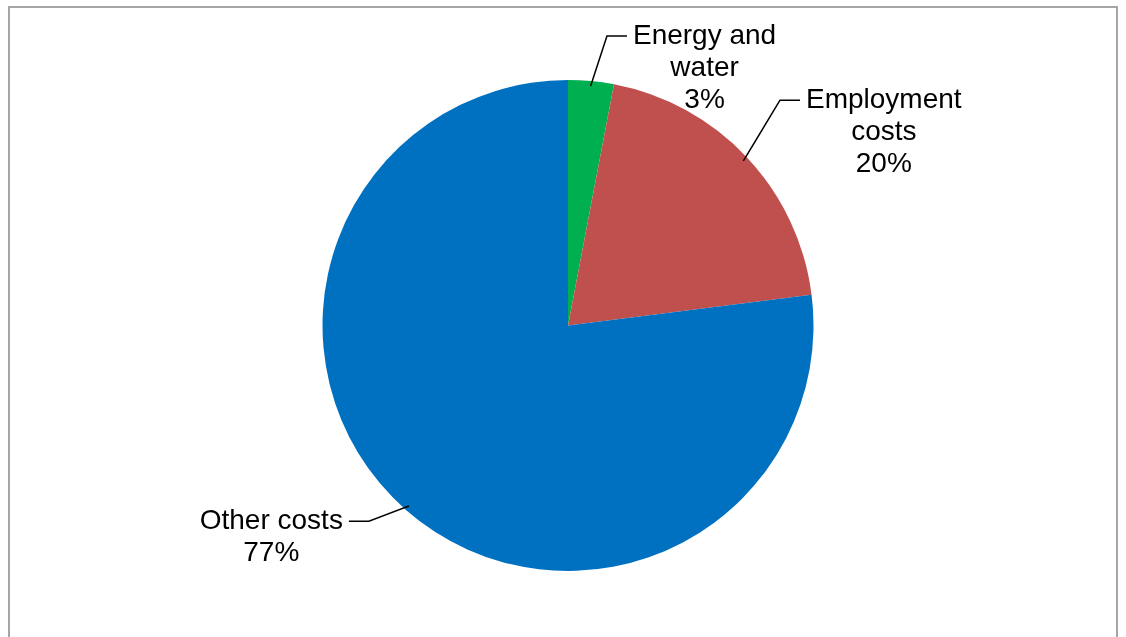 The width and height of the screenshot is (1126, 637). Describe the element at coordinates (883, 162) in the screenshot. I see `data-label: 20%` at that location.